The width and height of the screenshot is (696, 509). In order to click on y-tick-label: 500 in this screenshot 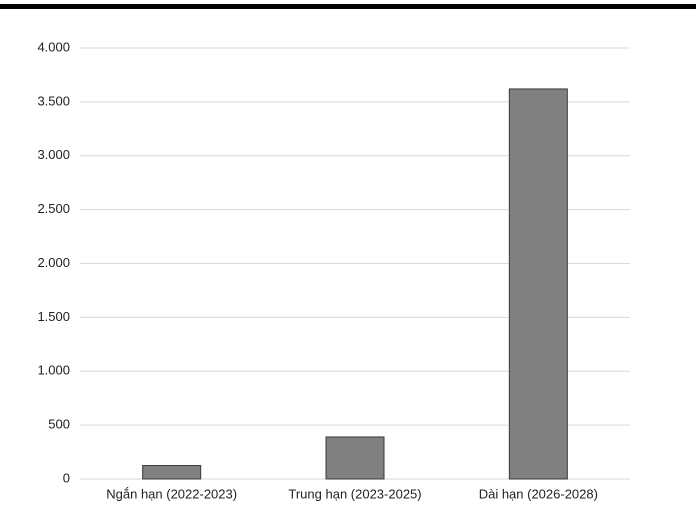, I will do `click(59, 424)`.